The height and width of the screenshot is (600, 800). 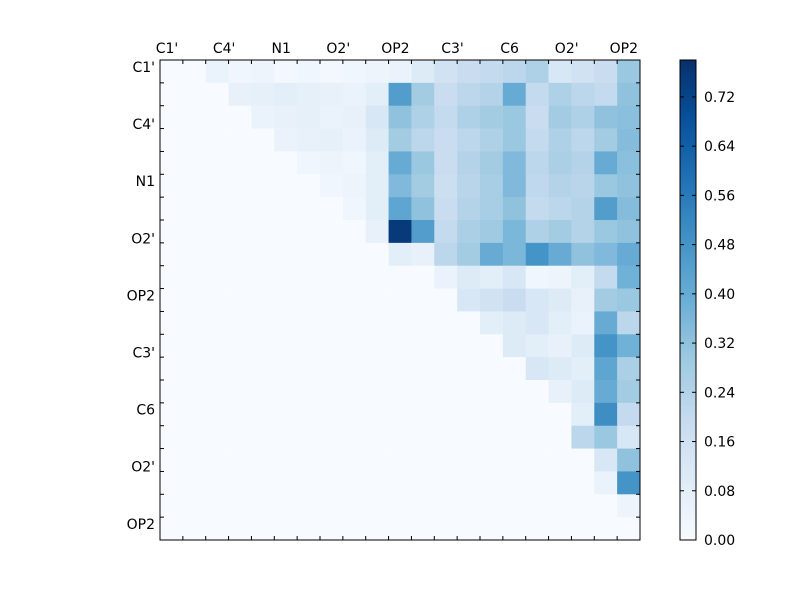 What do you see at coordinates (143, 68) in the screenshot?
I see `y-tick-label: C1'` at bounding box center [143, 68].